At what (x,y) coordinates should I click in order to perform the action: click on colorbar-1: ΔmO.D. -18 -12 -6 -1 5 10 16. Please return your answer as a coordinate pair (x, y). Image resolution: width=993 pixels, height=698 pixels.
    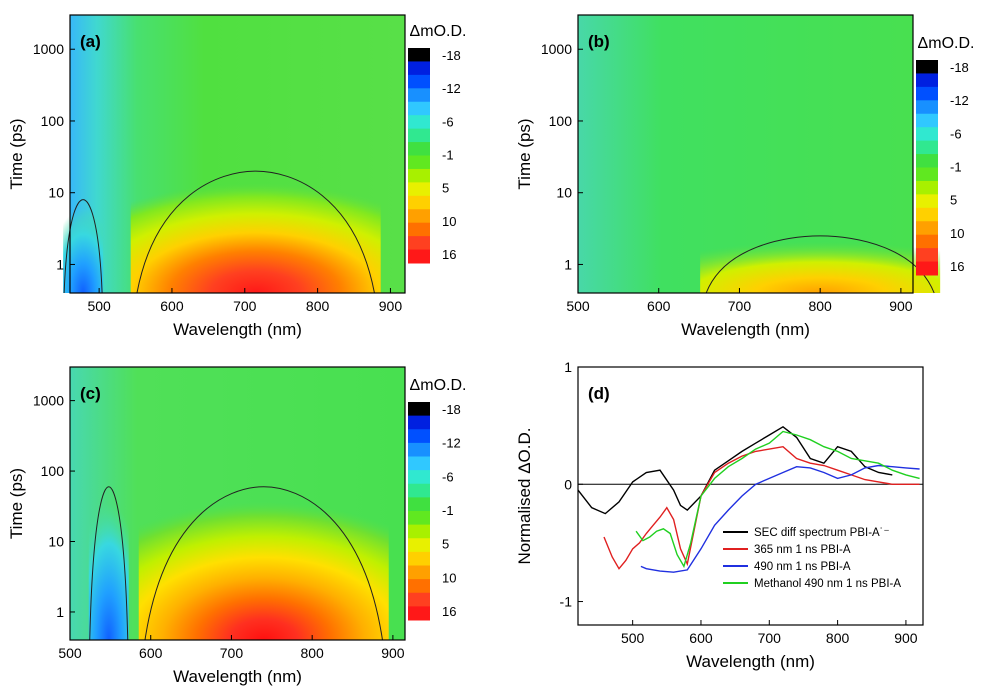
    Looking at the image, I should click on (945, 155).